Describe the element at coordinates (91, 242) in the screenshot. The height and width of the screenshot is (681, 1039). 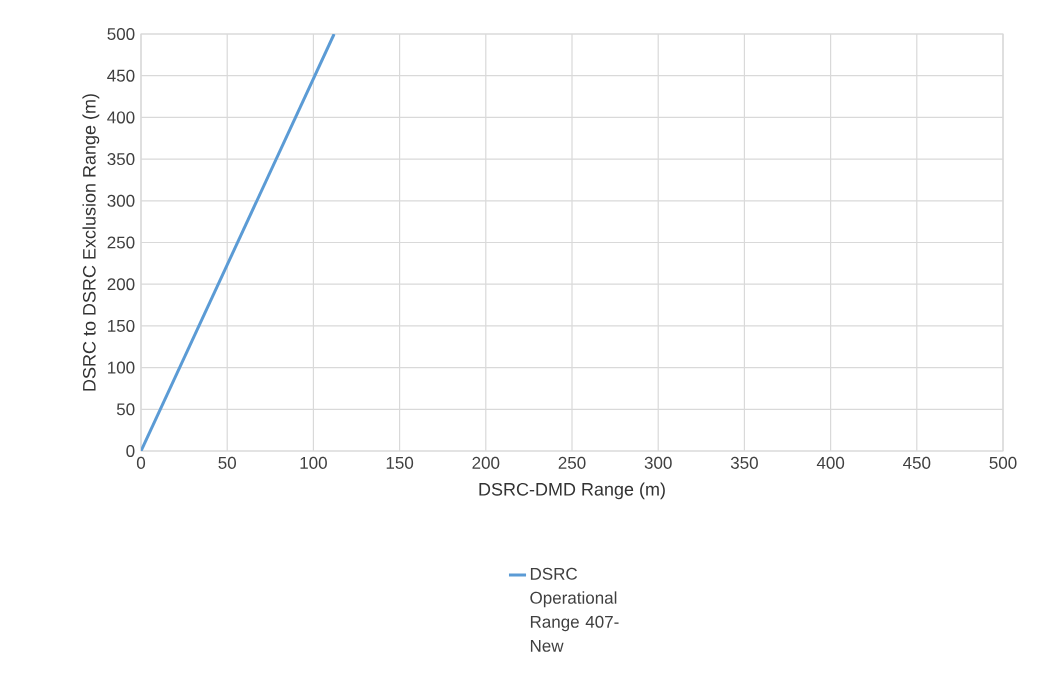
I see `y-axis-title: DSRC to DSRC Exclusion Range (m)` at that location.